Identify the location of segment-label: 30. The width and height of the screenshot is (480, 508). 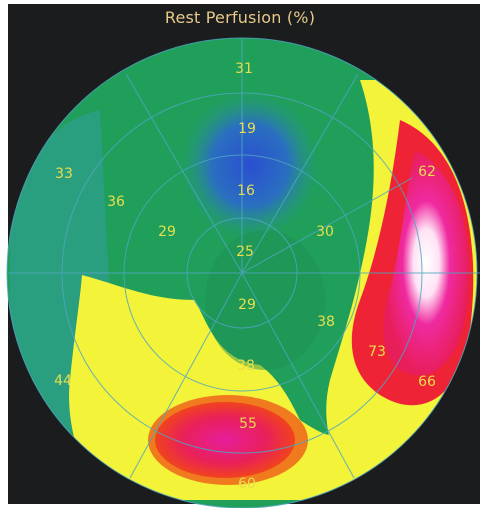
(325, 232).